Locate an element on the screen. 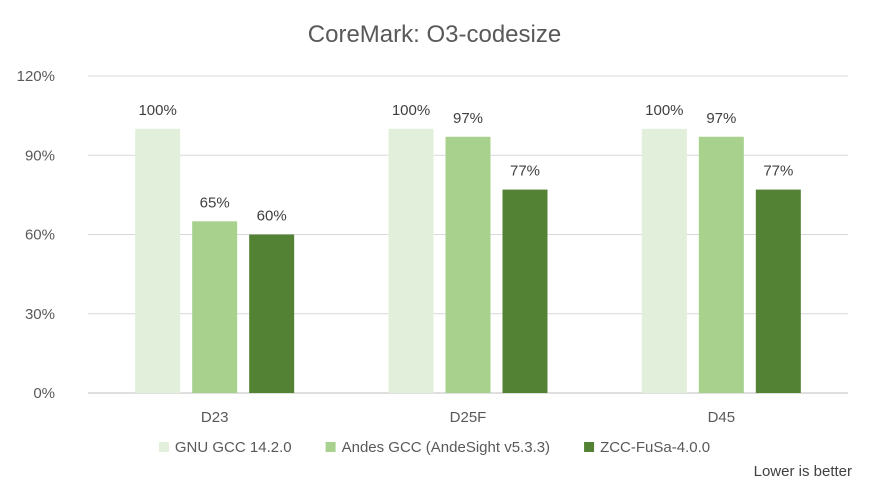  y-axis-ticks: 0% 30% 60% 90% 120% is located at coordinates (36, 235).